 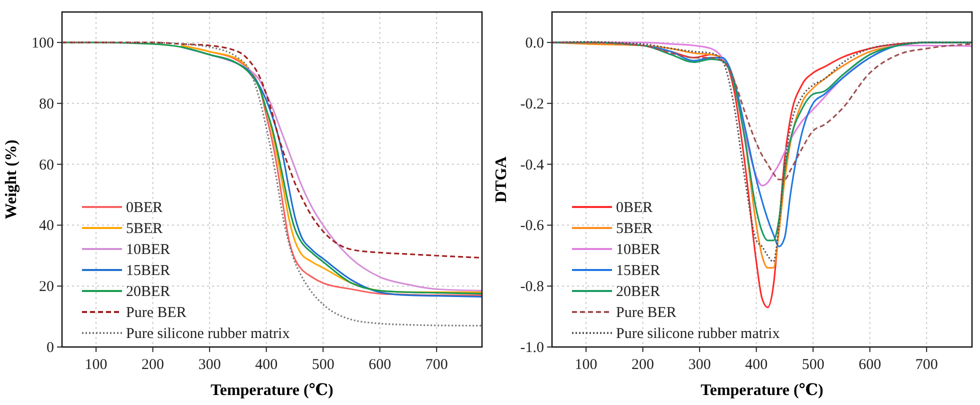 I want to click on y-tick-label: 0, so click(x=50, y=348).